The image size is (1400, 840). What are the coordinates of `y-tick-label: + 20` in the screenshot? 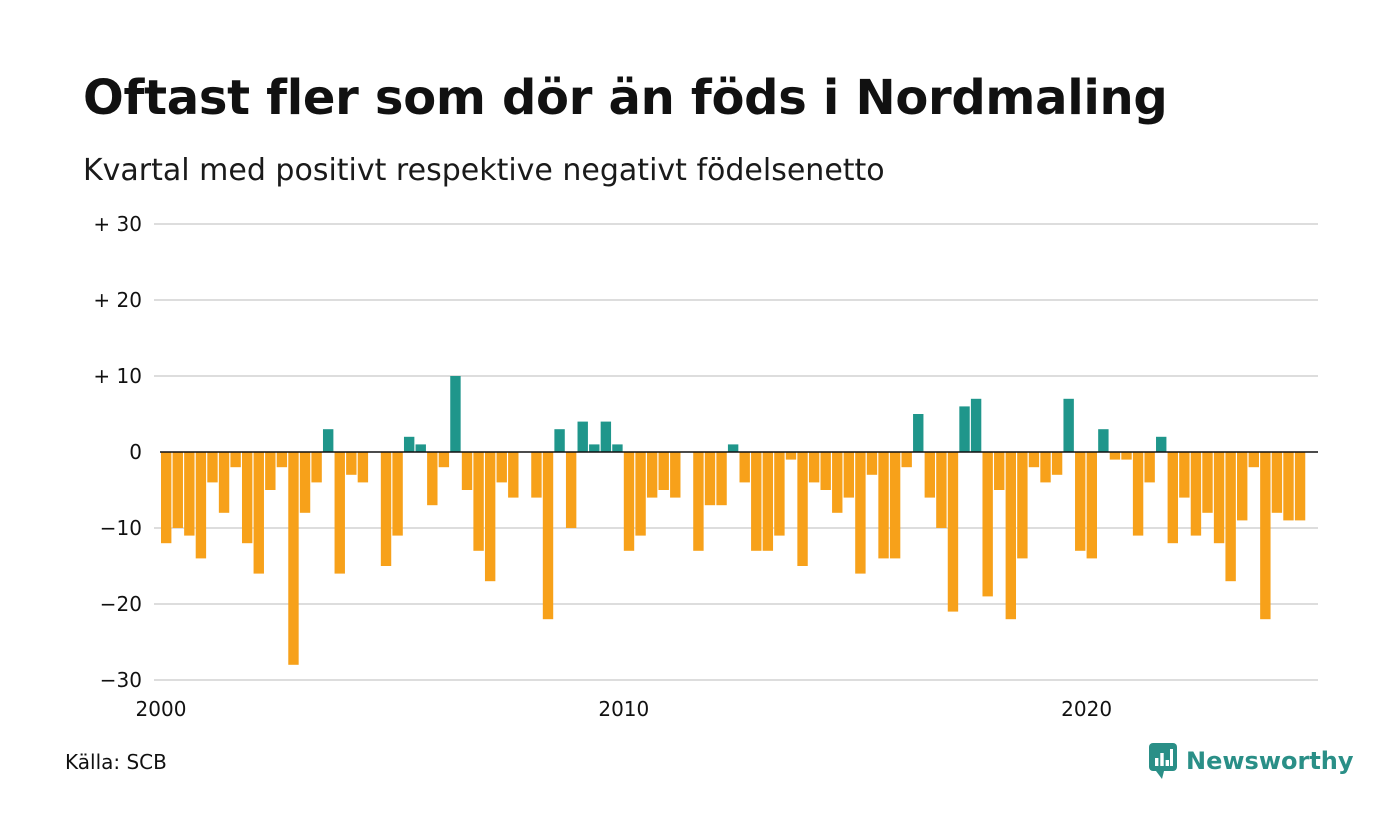 It's located at (117, 300).